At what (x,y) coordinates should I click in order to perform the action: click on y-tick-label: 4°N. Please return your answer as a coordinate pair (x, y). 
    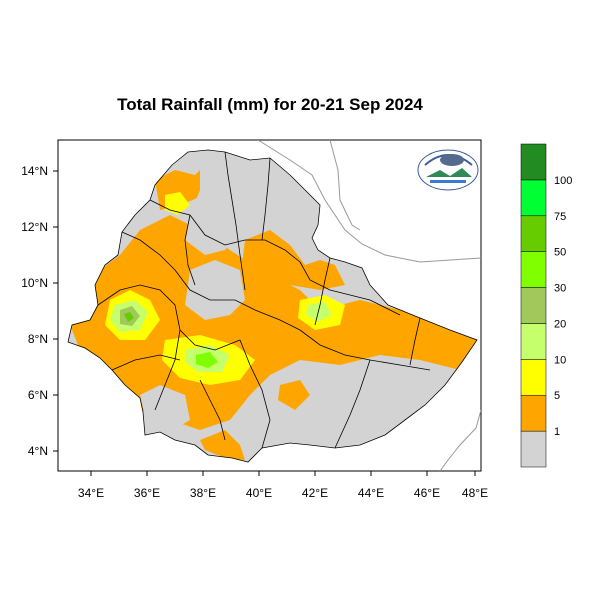
    Looking at the image, I should click on (38, 451).